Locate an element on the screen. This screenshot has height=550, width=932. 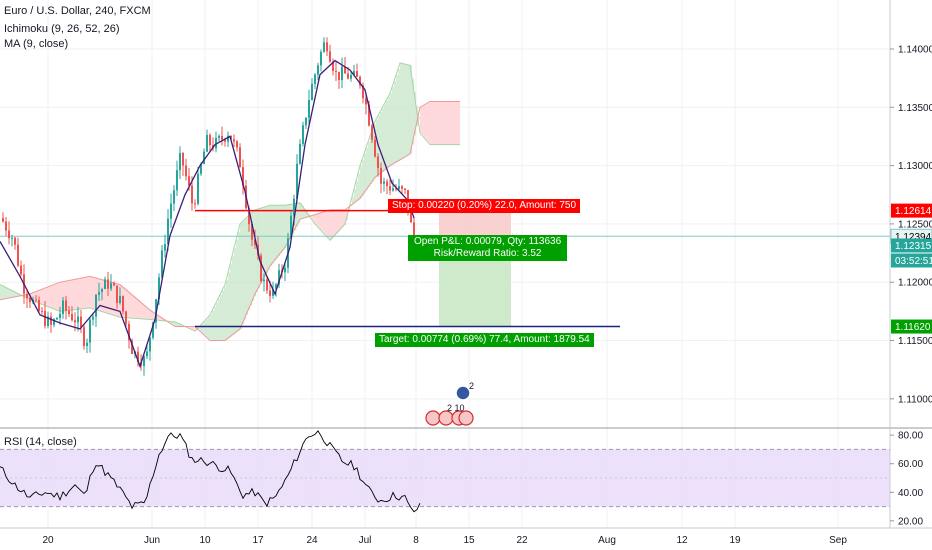
time-tick-label: 15 is located at coordinates (469, 540).